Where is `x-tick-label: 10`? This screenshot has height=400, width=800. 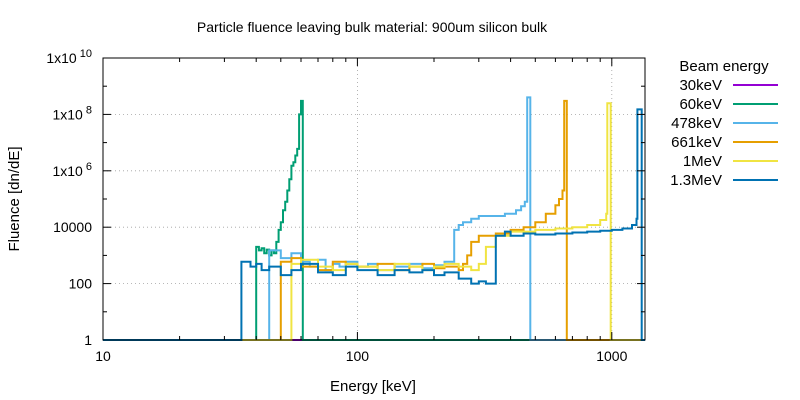 x-tick-label: 10 is located at coordinates (103, 356).